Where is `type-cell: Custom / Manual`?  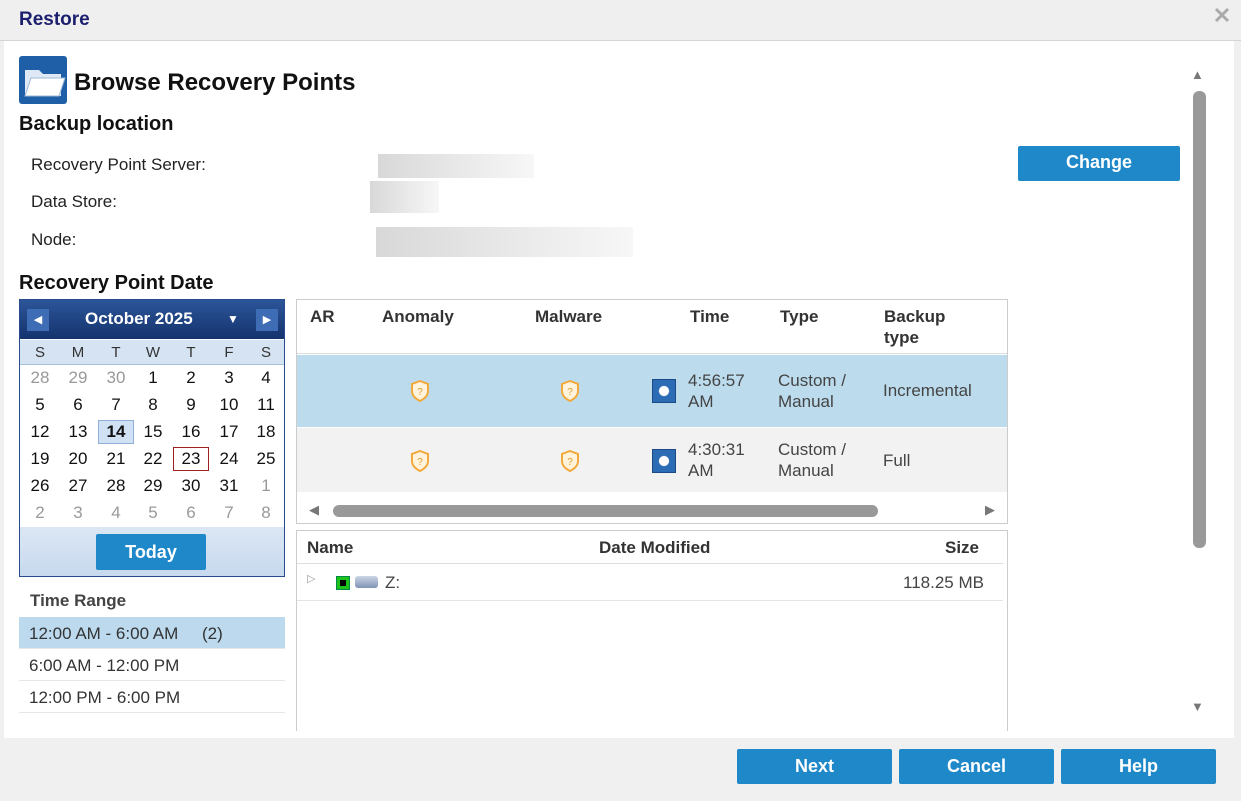 type-cell: Custom / Manual is located at coordinates (812, 460).